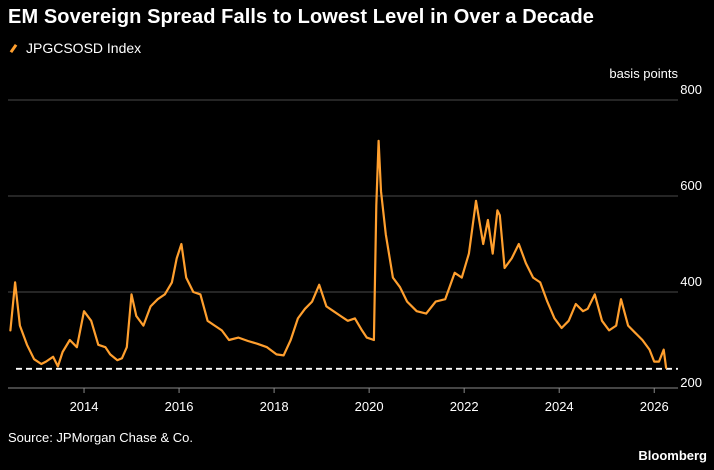 This screenshot has height=470, width=714. I want to click on y-tick-label-600: 600, so click(691, 185).